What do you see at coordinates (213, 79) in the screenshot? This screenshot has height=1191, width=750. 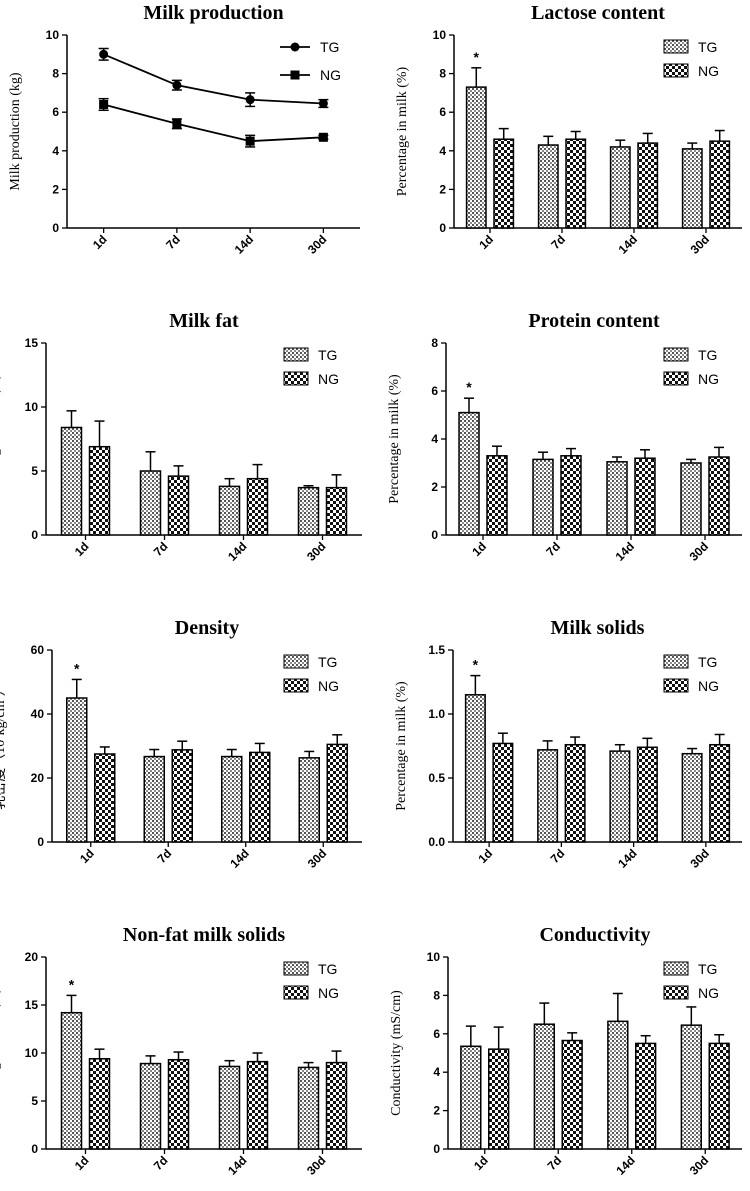 I see `series-line-TG` at bounding box center [213, 79].